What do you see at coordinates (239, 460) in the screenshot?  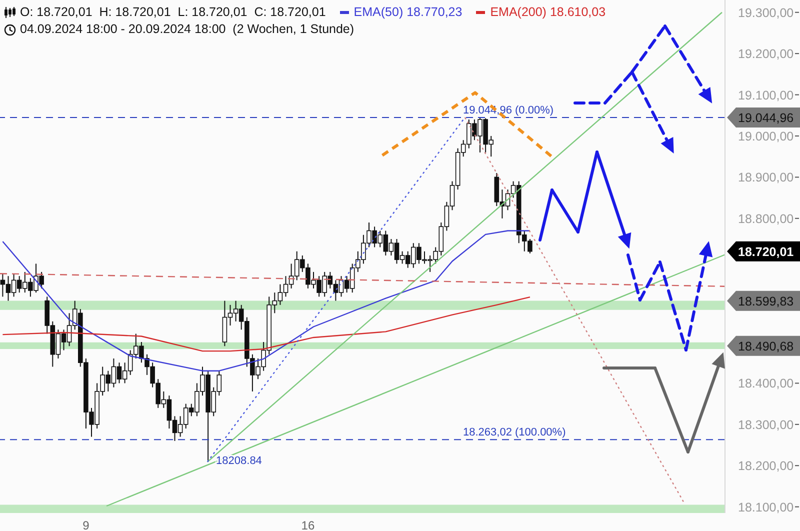 I see `annotation: 18208.84` at bounding box center [239, 460].